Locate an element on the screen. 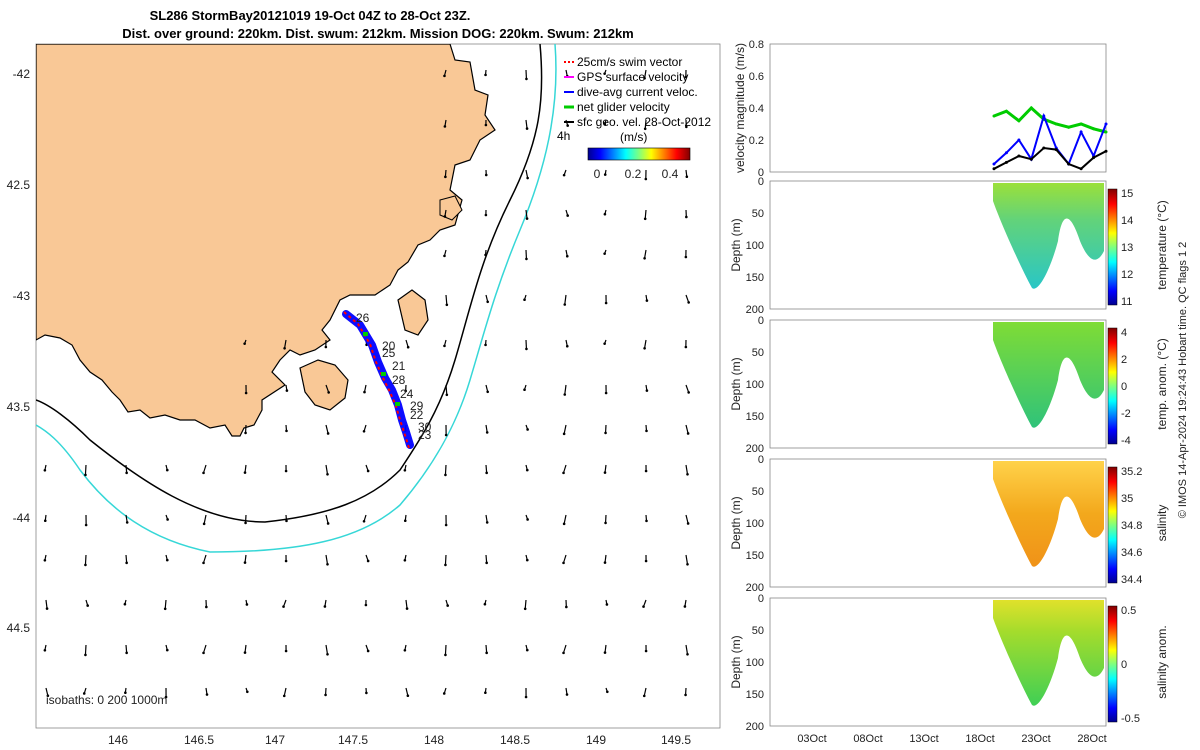 This screenshot has height=750, width=1200. legend-note: 4h is located at coordinates (563, 136).